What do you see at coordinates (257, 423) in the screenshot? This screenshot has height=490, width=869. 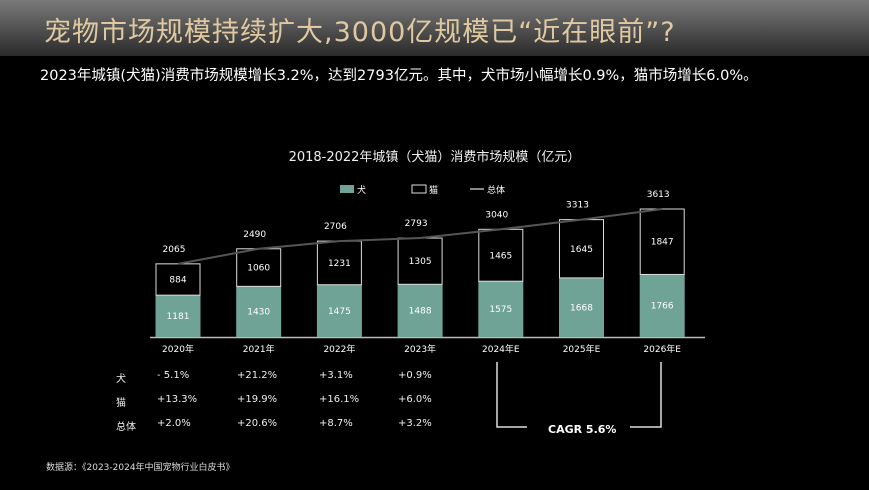 I see `table-cell: +20.6%` at bounding box center [257, 423].